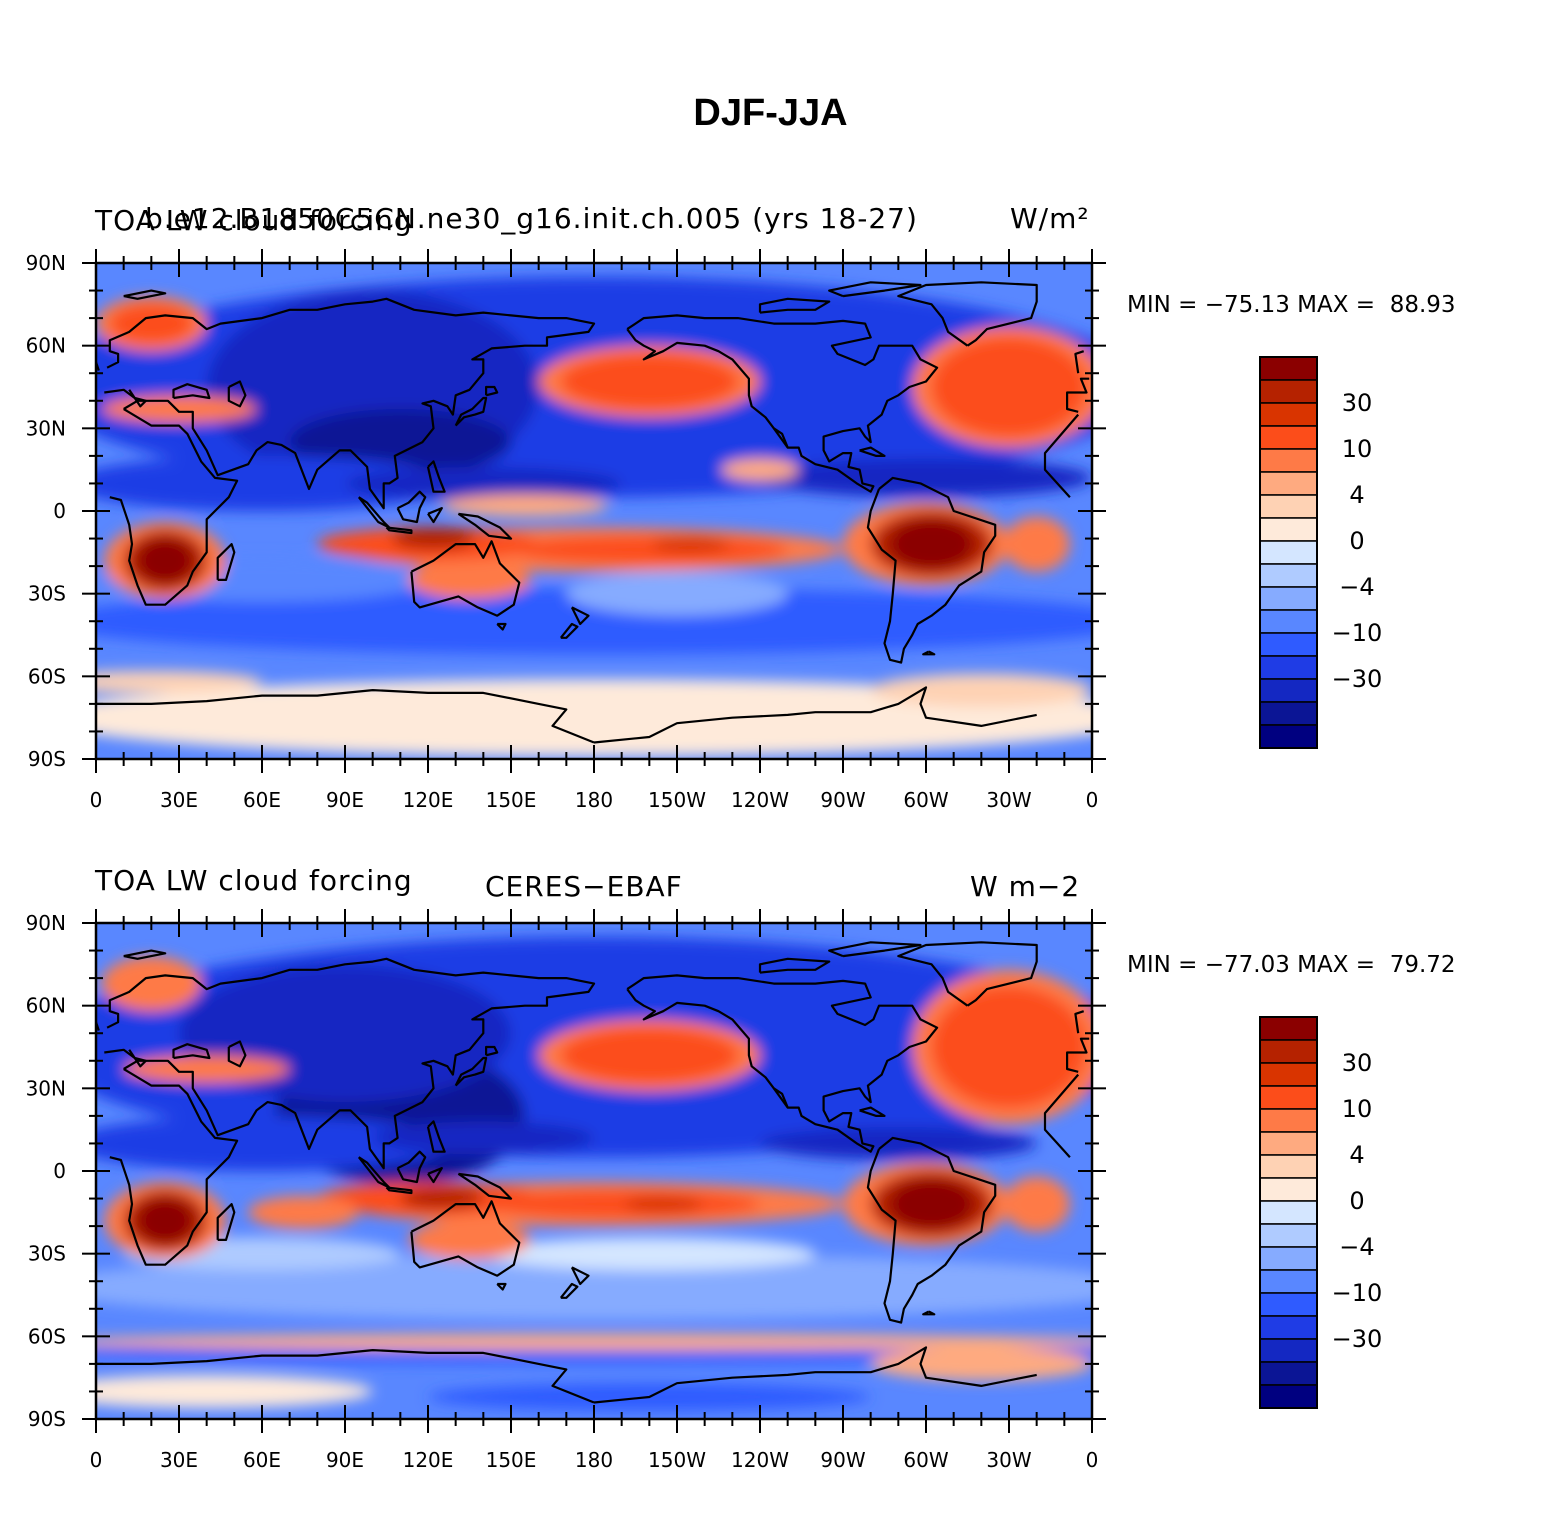 The height and width of the screenshot is (1538, 1541). Describe the element at coordinates (1025, 886) in the screenshot. I see `panel-units: W m−2` at that location.